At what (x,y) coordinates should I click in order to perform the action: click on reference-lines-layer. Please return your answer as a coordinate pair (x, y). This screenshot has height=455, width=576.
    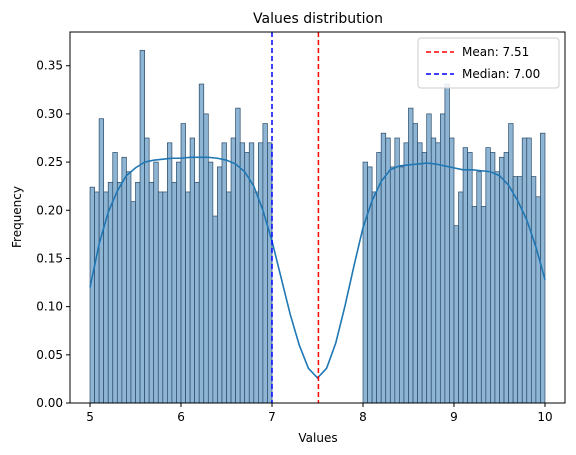
    Looking at the image, I should click on (295, 217).